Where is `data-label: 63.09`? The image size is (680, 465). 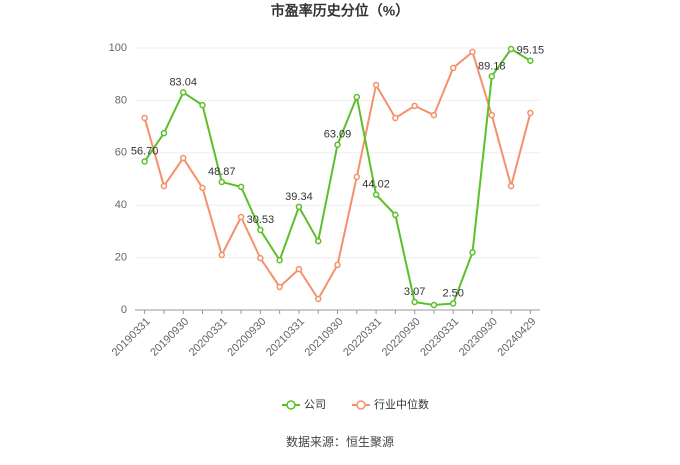
data-label: 63.09 is located at coordinates (338, 135).